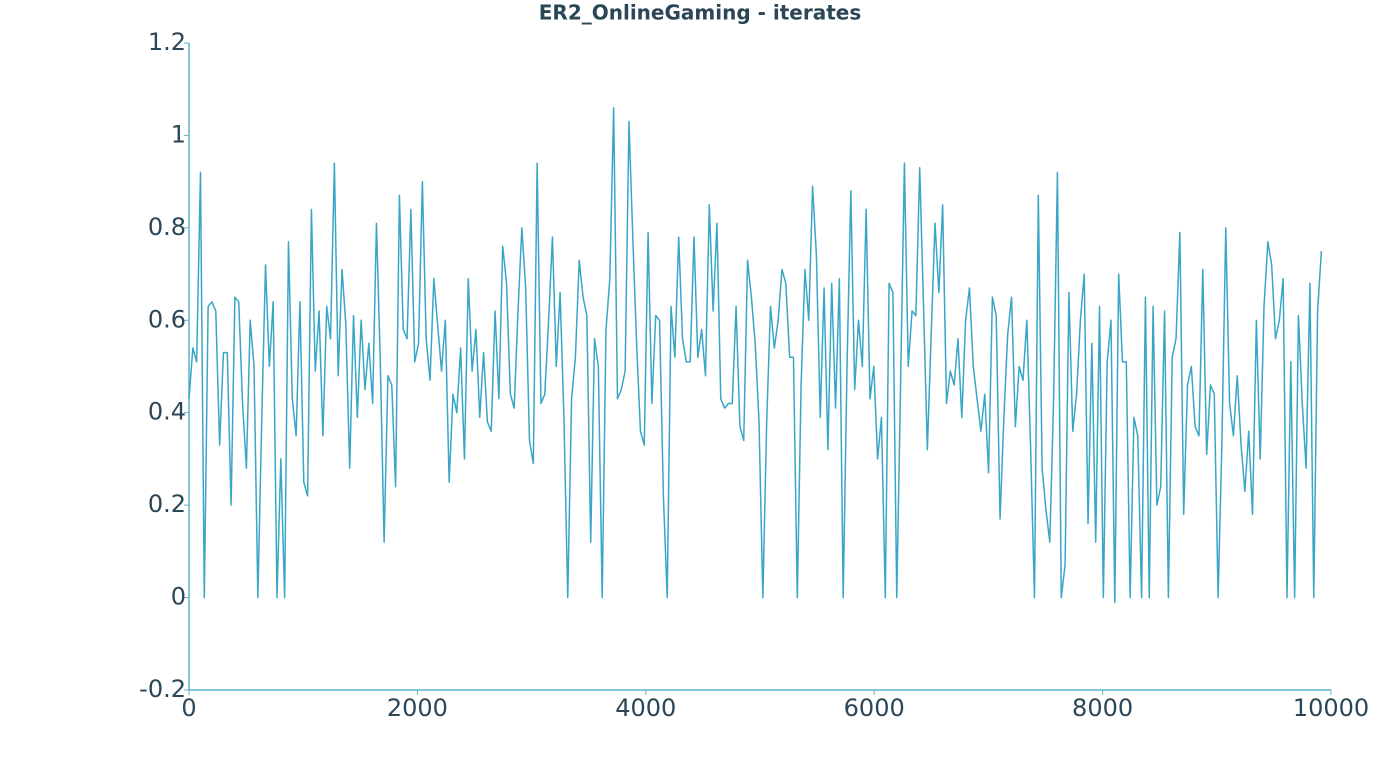 Image resolution: width=1400 pixels, height=766 pixels. I want to click on y-tick-label: 0.4, so click(167, 412).